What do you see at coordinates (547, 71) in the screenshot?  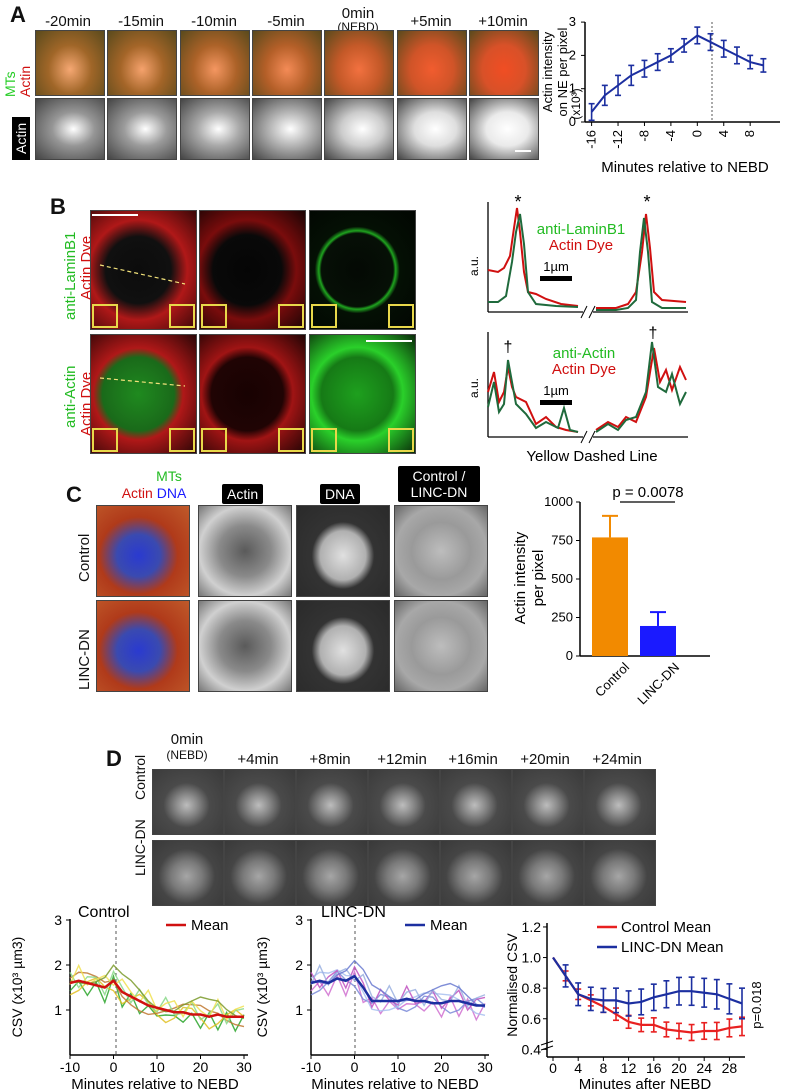 I see `chartA-ylabel-line1: Actin intensity` at bounding box center [547, 71].